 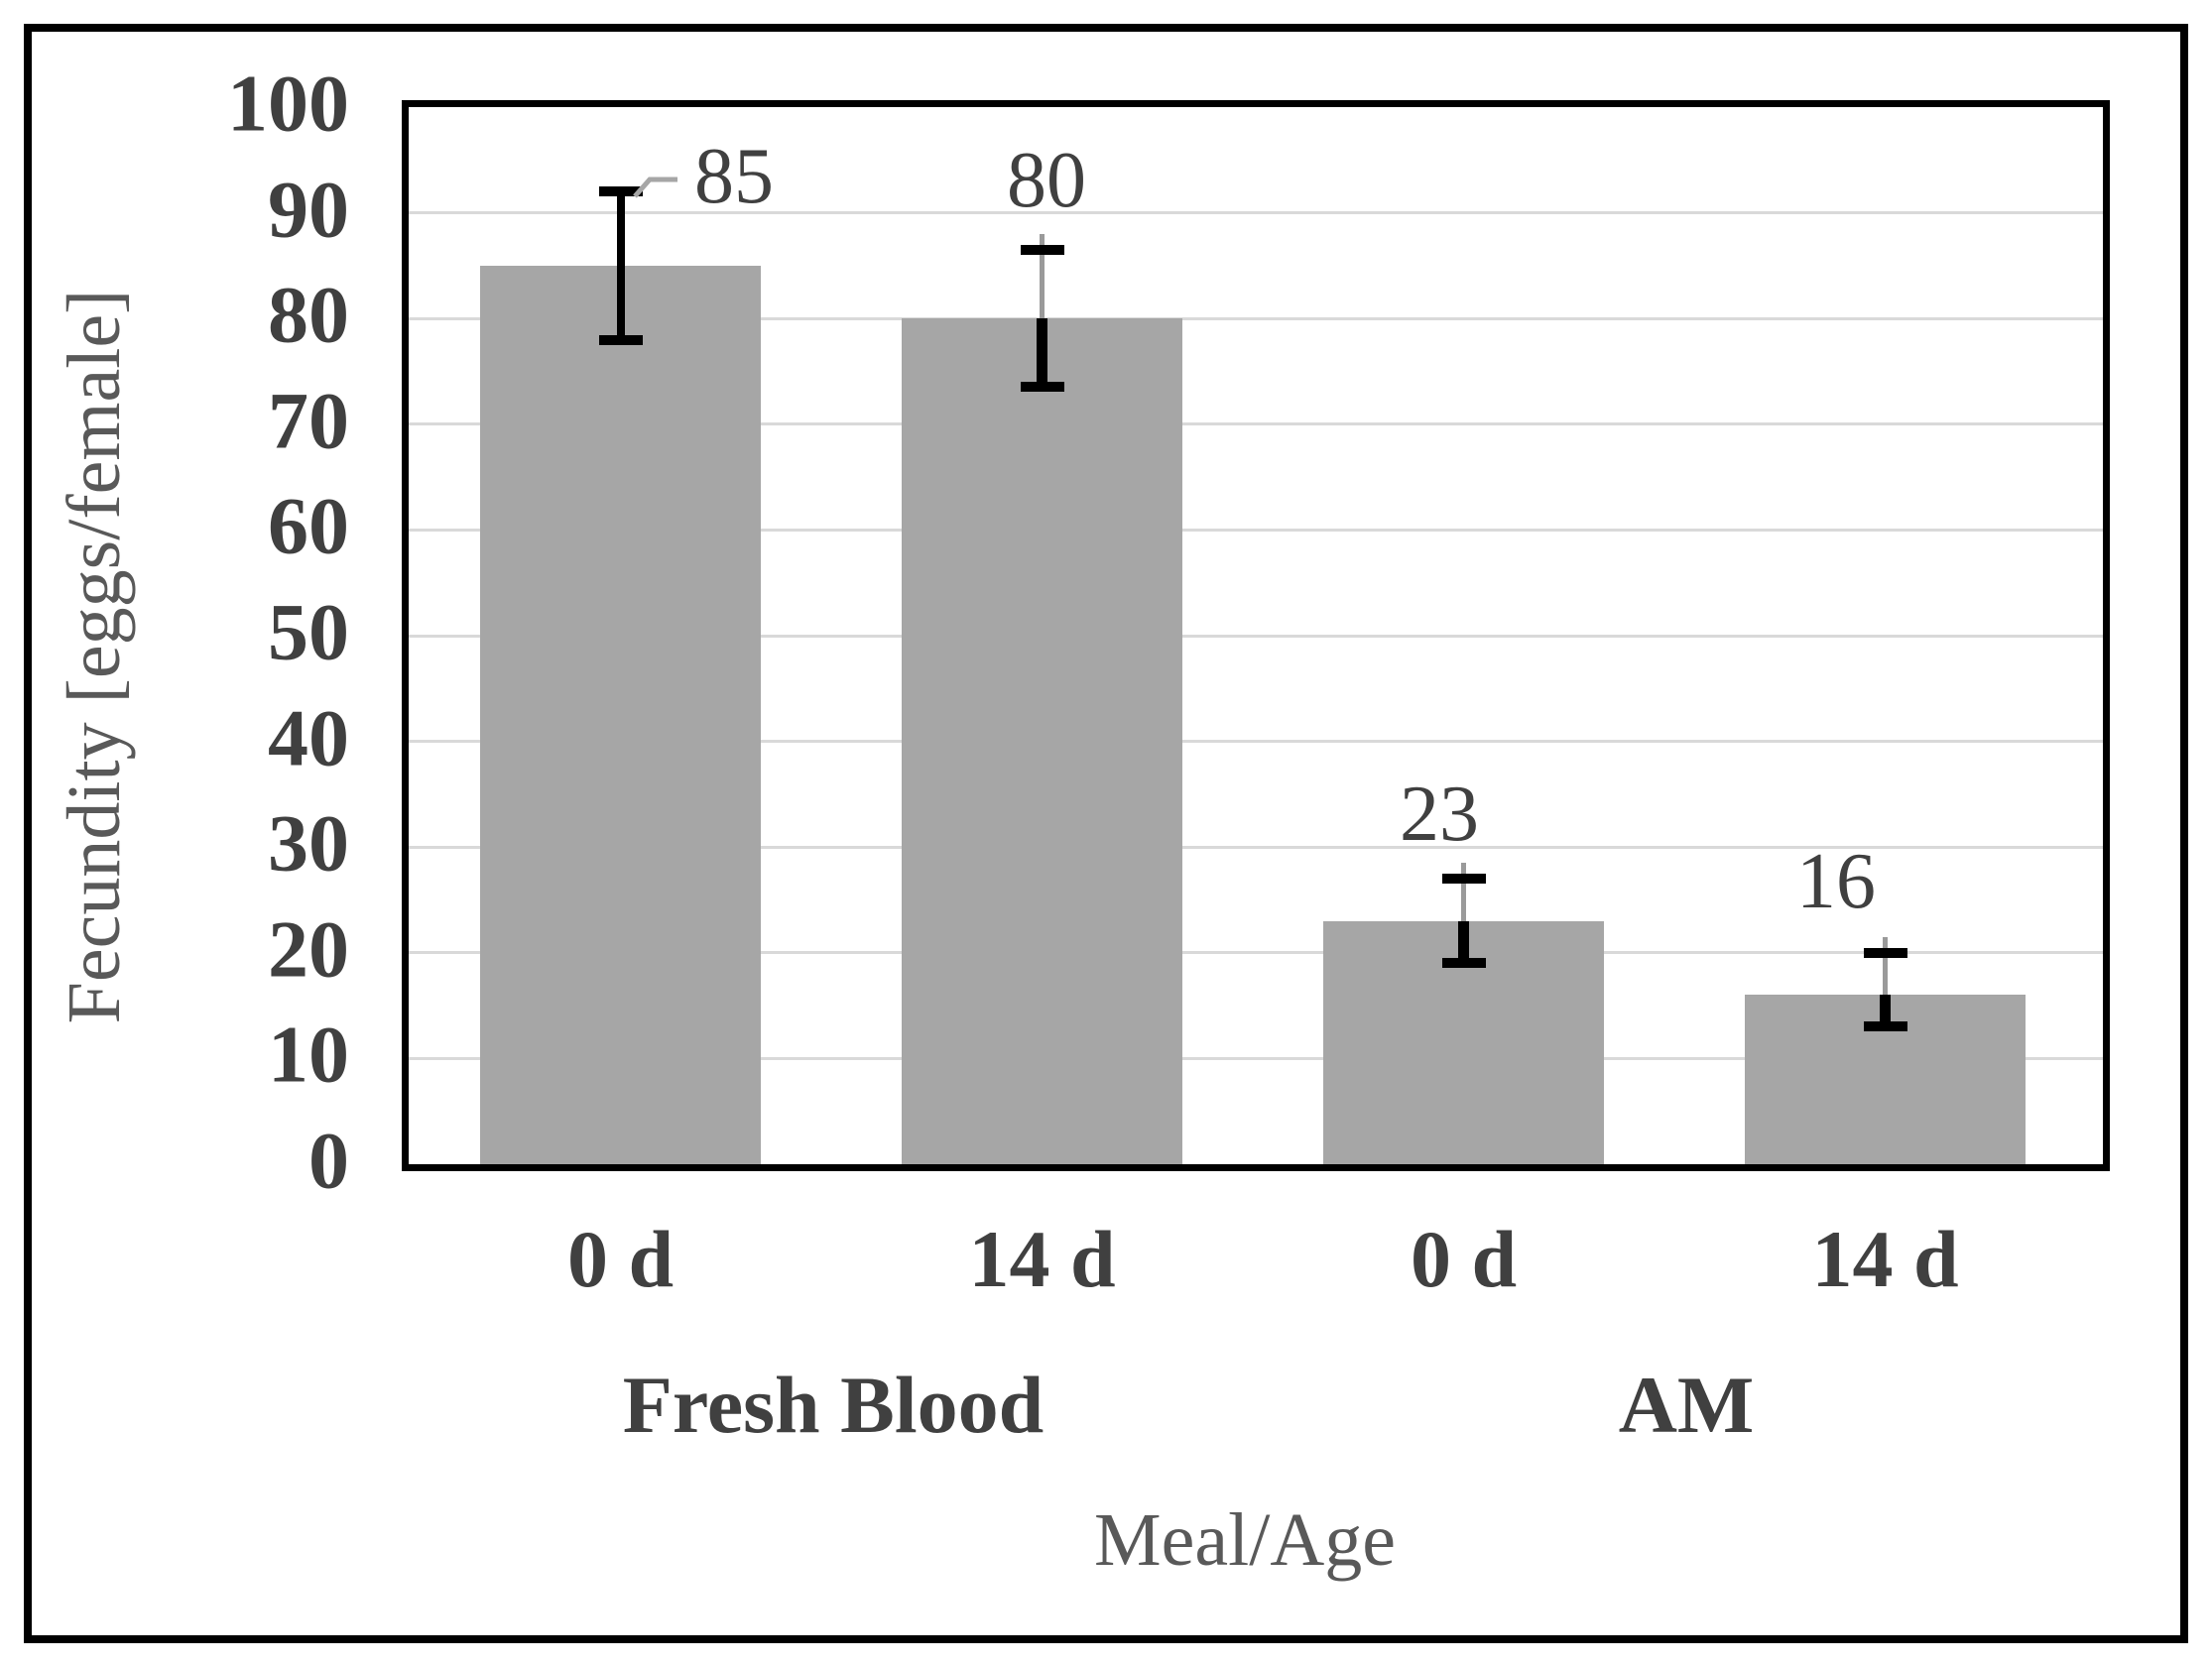 What do you see at coordinates (620, 265) in the screenshot?
I see `error-bar-line` at bounding box center [620, 265].